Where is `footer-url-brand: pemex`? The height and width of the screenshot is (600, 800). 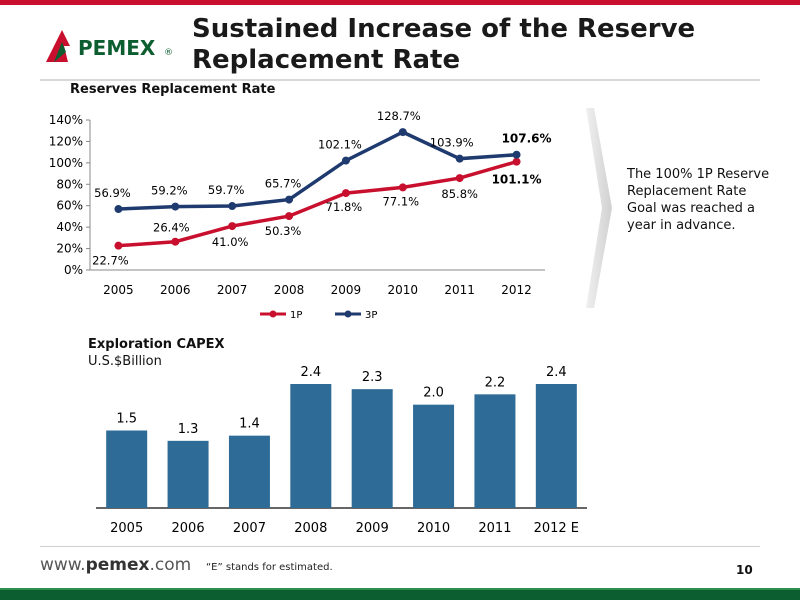
footer-url-brand: pemex is located at coordinates (117, 565).